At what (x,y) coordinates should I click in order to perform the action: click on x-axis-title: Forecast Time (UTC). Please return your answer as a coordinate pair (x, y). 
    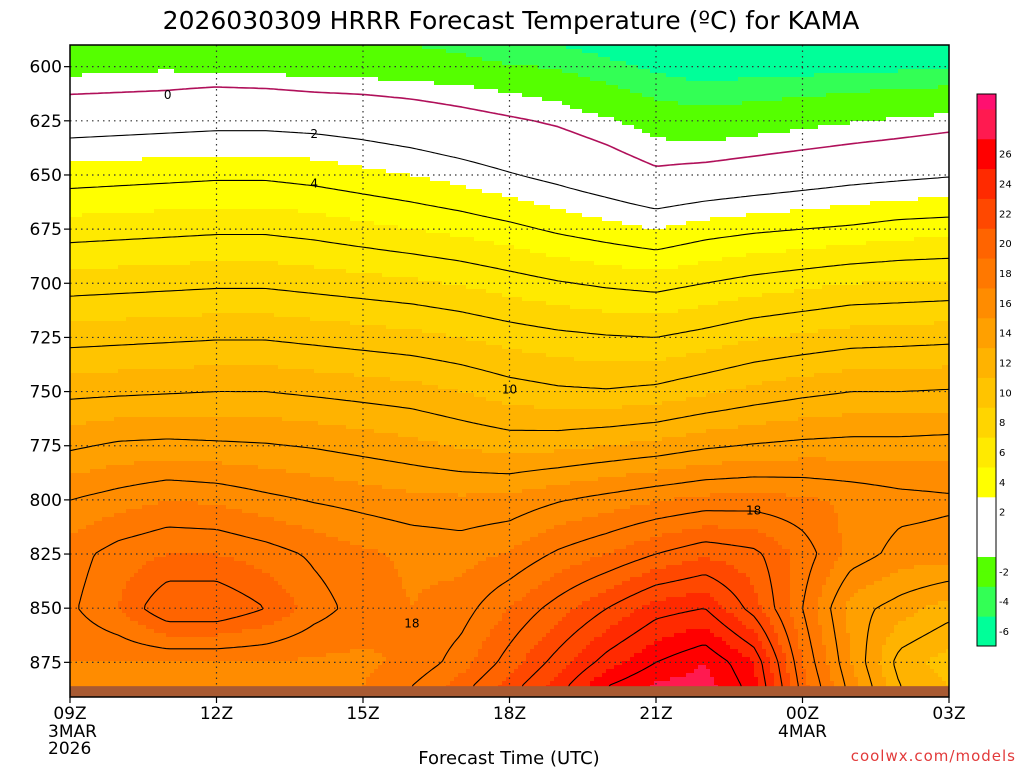
    Looking at the image, I should click on (508, 758).